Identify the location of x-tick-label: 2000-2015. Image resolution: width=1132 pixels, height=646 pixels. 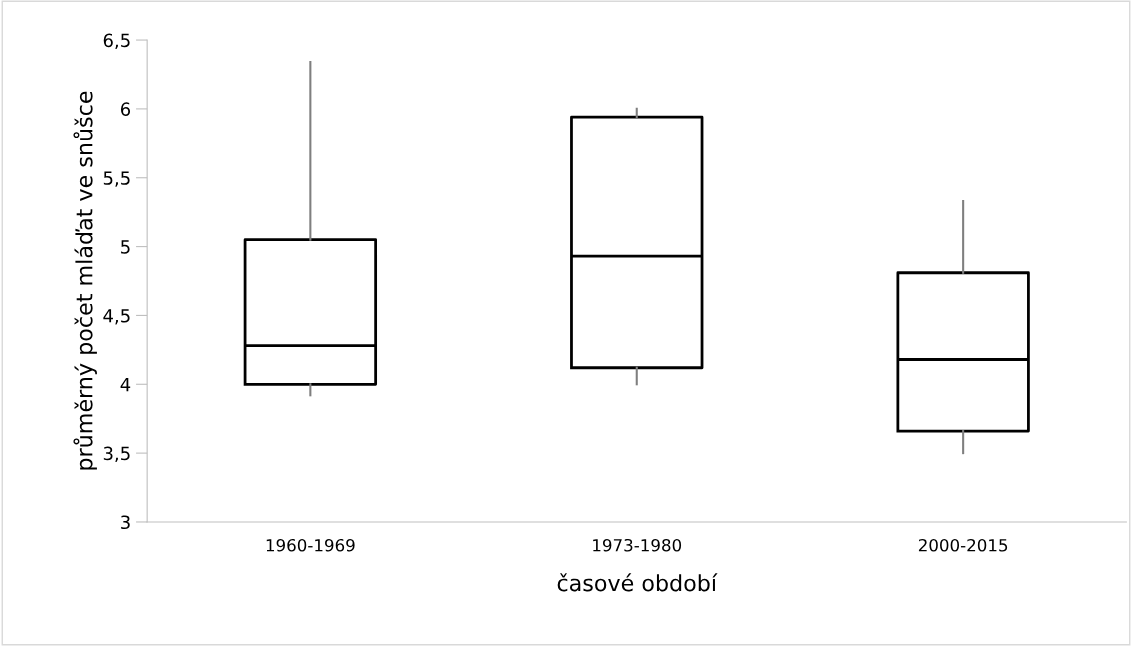
(963, 545).